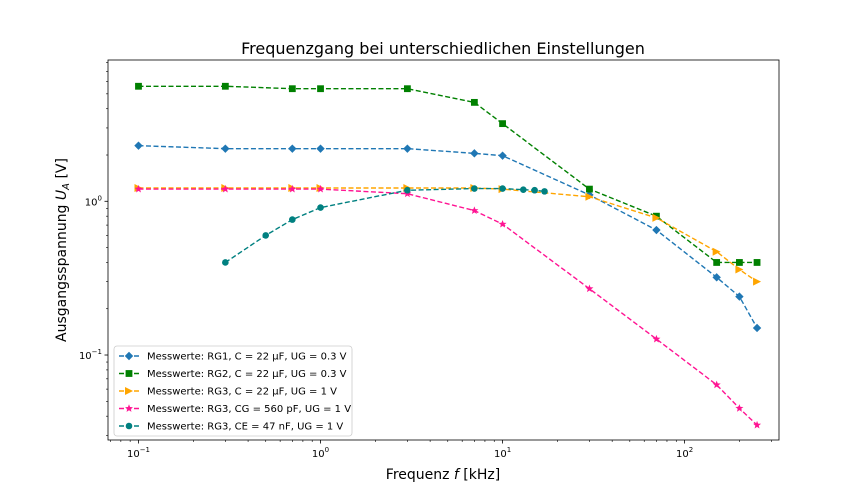 This screenshot has width=864, height=504. I want to click on x-axis-label: Frequenz f [kHz], so click(443, 475).